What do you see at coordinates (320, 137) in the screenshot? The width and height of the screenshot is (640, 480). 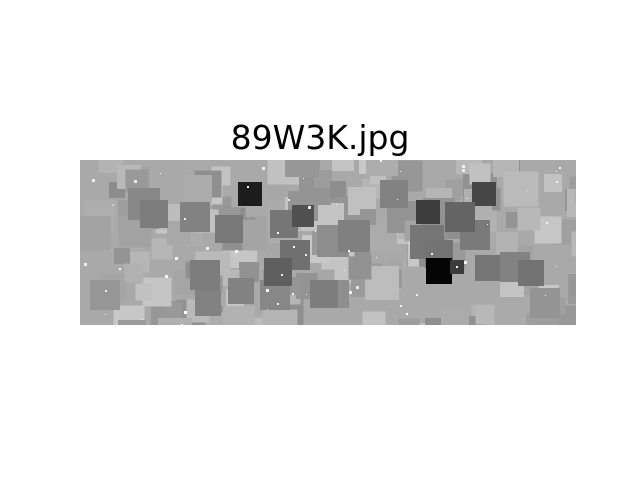 I see `image-title: 89W3K.jpg` at bounding box center [320, 137].